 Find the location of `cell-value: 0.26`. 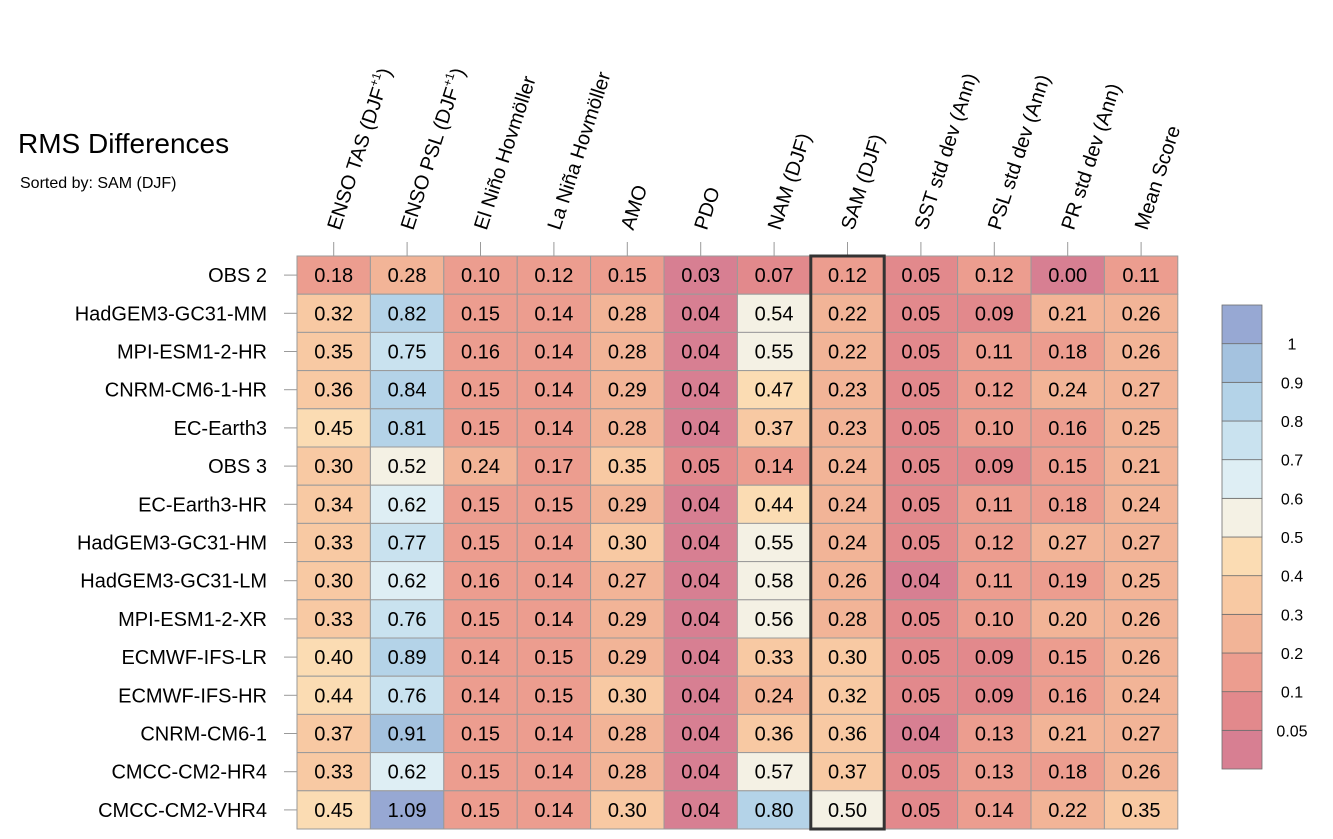

cell-value: 0.26 is located at coordinates (1141, 353).